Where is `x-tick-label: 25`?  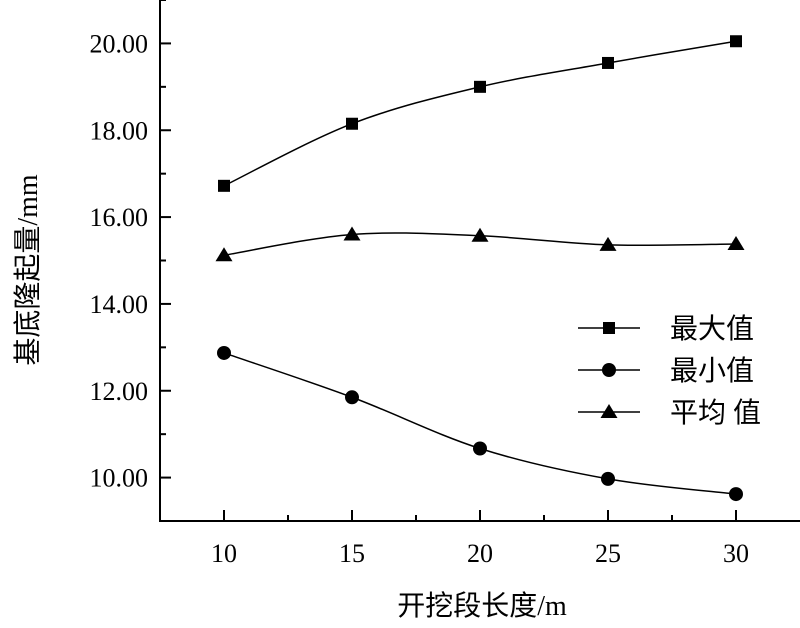 x-tick-label: 25 is located at coordinates (608, 553).